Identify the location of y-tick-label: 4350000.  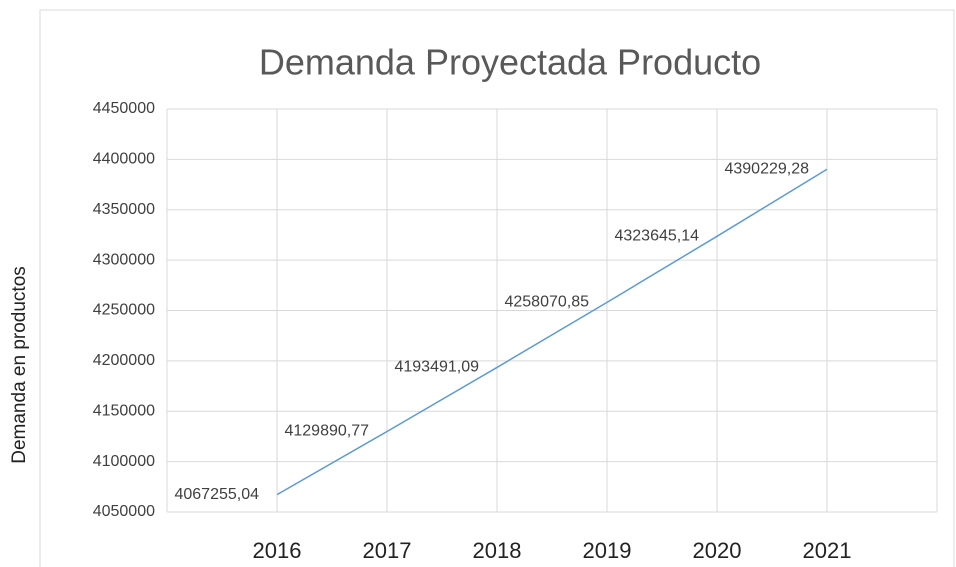
(124, 209).